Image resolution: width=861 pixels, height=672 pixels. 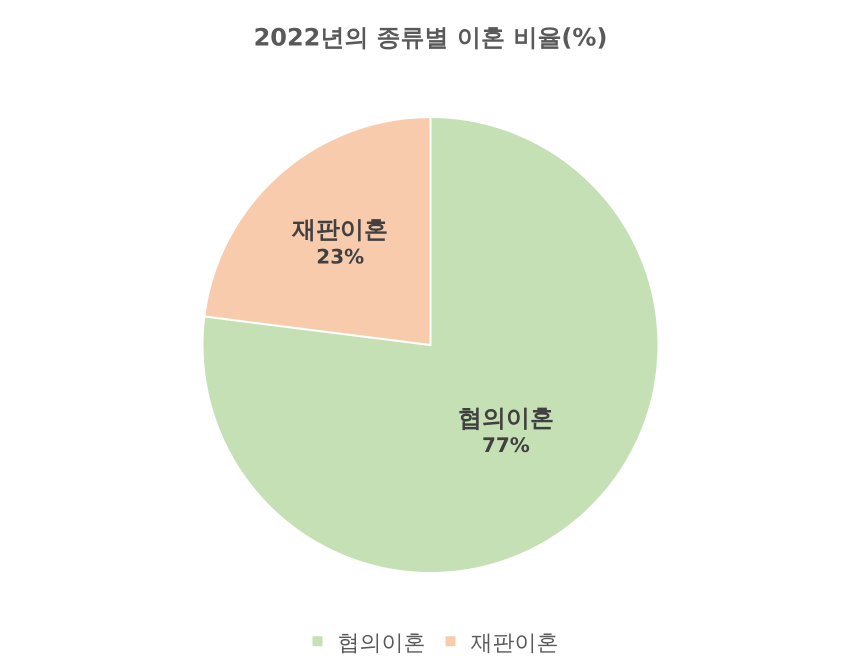 I want to click on slice-label: 협의이혼, so click(x=506, y=418).